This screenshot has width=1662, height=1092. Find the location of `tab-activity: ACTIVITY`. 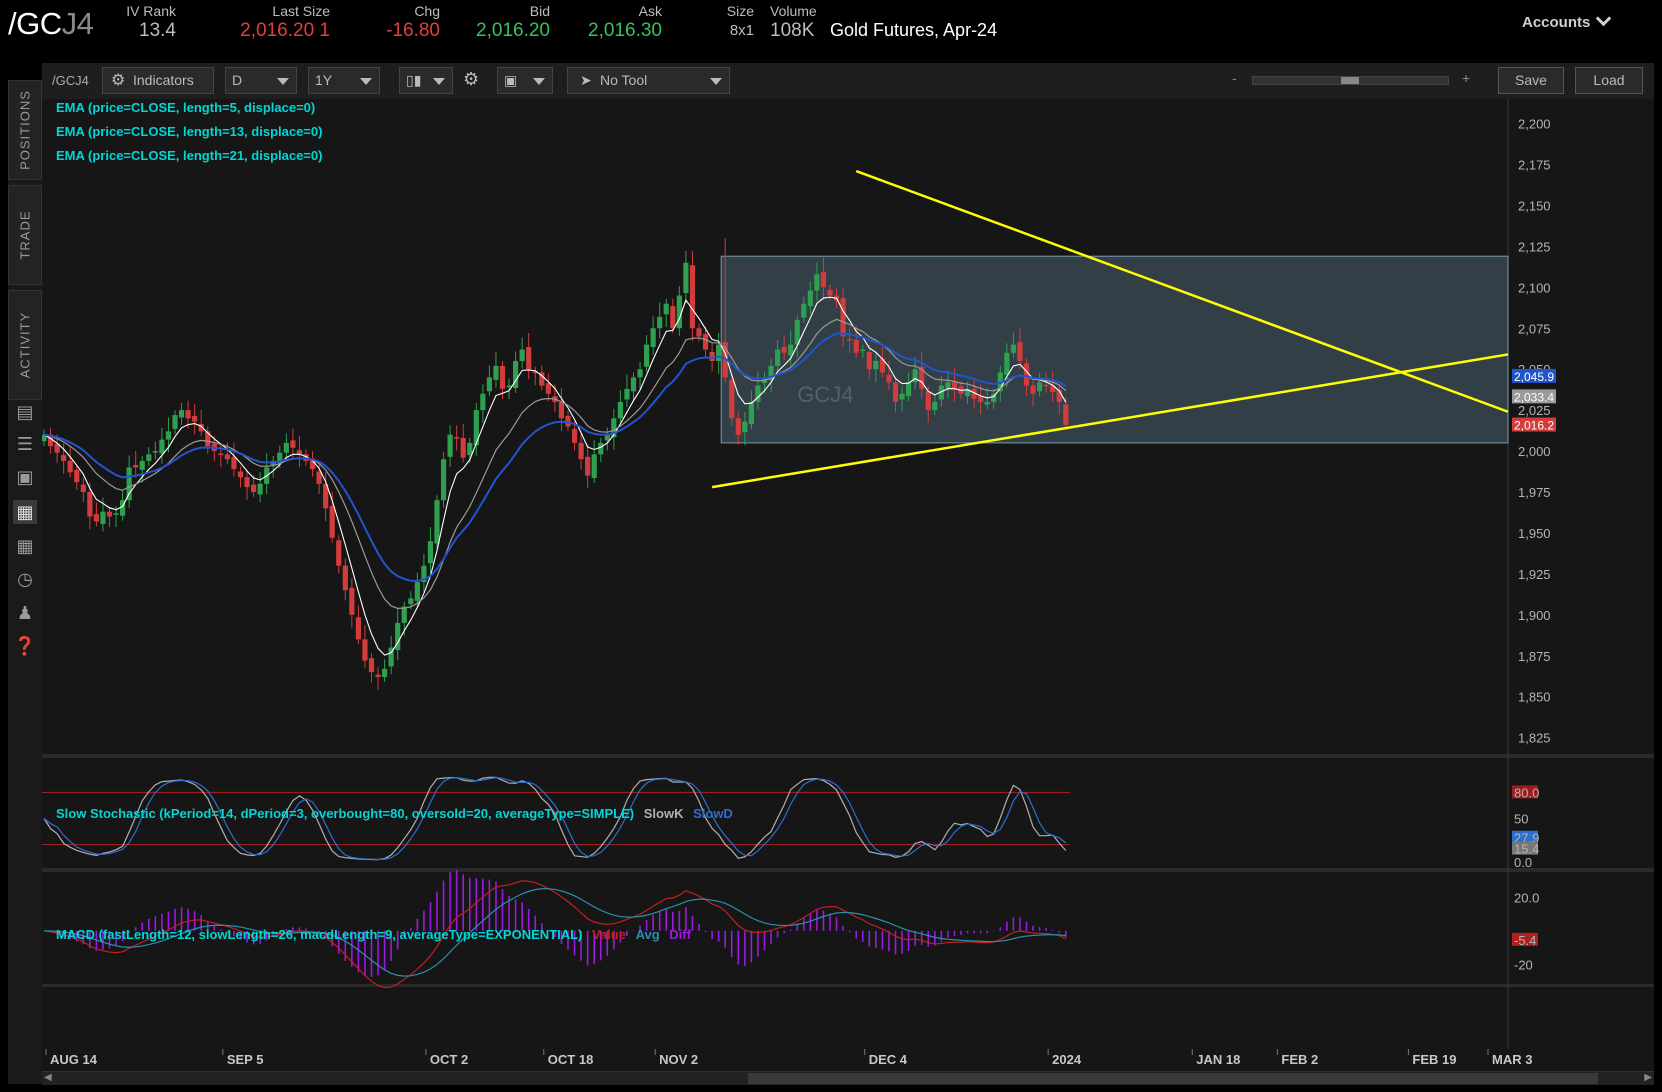

tab-activity: ACTIVITY is located at coordinates (25, 345).